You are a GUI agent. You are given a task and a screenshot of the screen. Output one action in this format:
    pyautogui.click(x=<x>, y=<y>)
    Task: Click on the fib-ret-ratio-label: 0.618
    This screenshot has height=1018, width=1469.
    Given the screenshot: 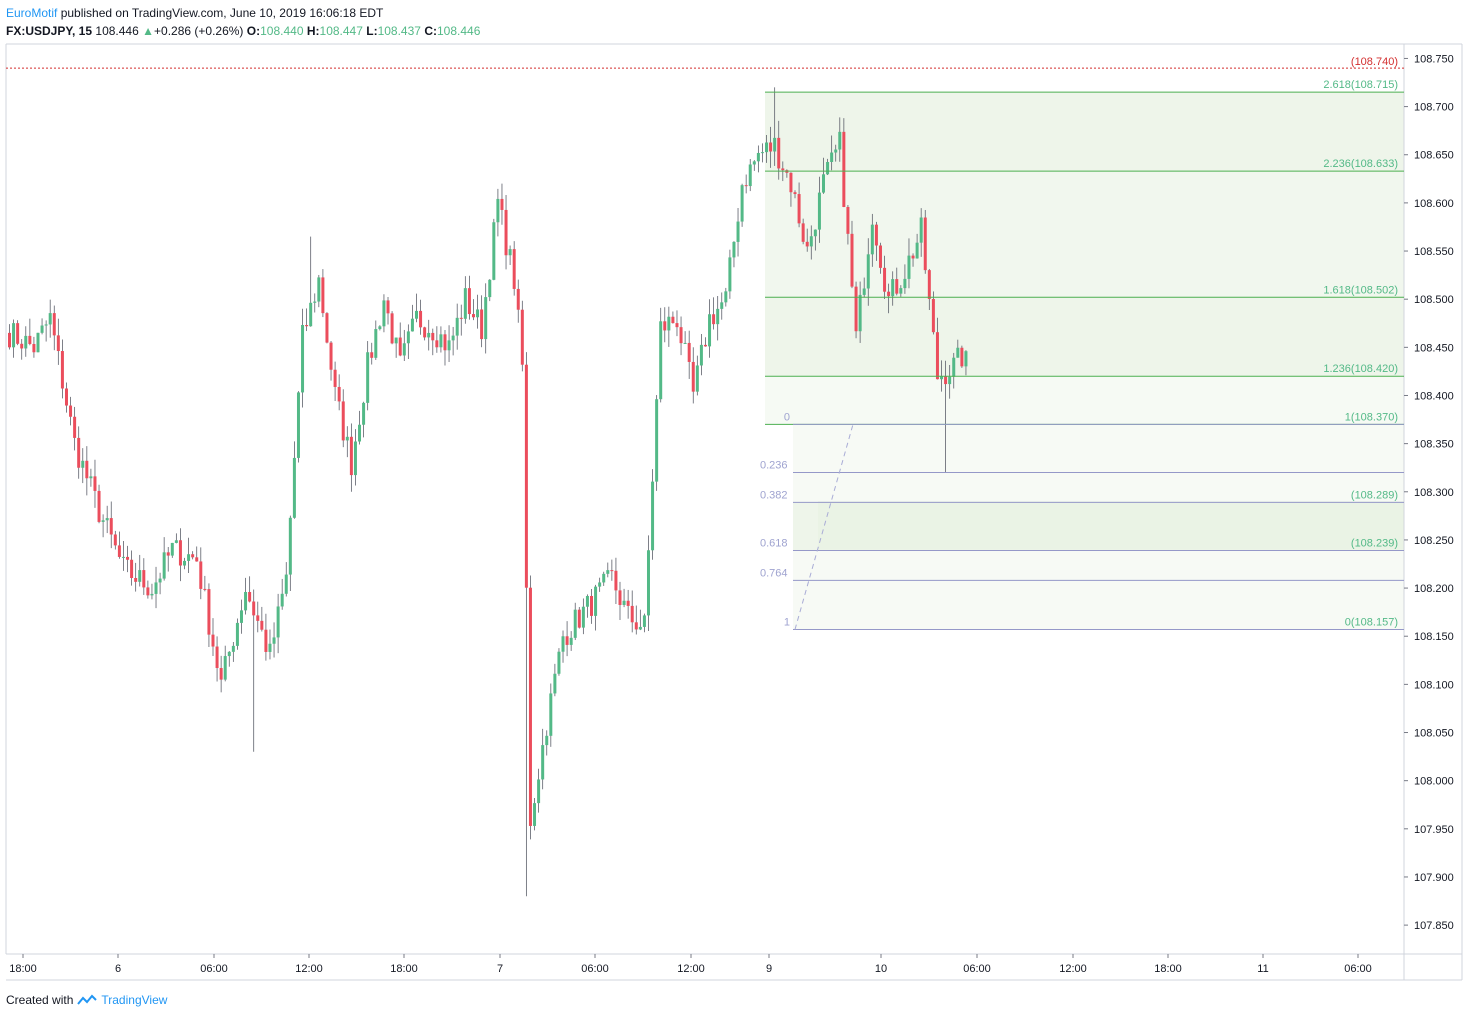 What is the action you would take?
    pyautogui.click(x=774, y=544)
    